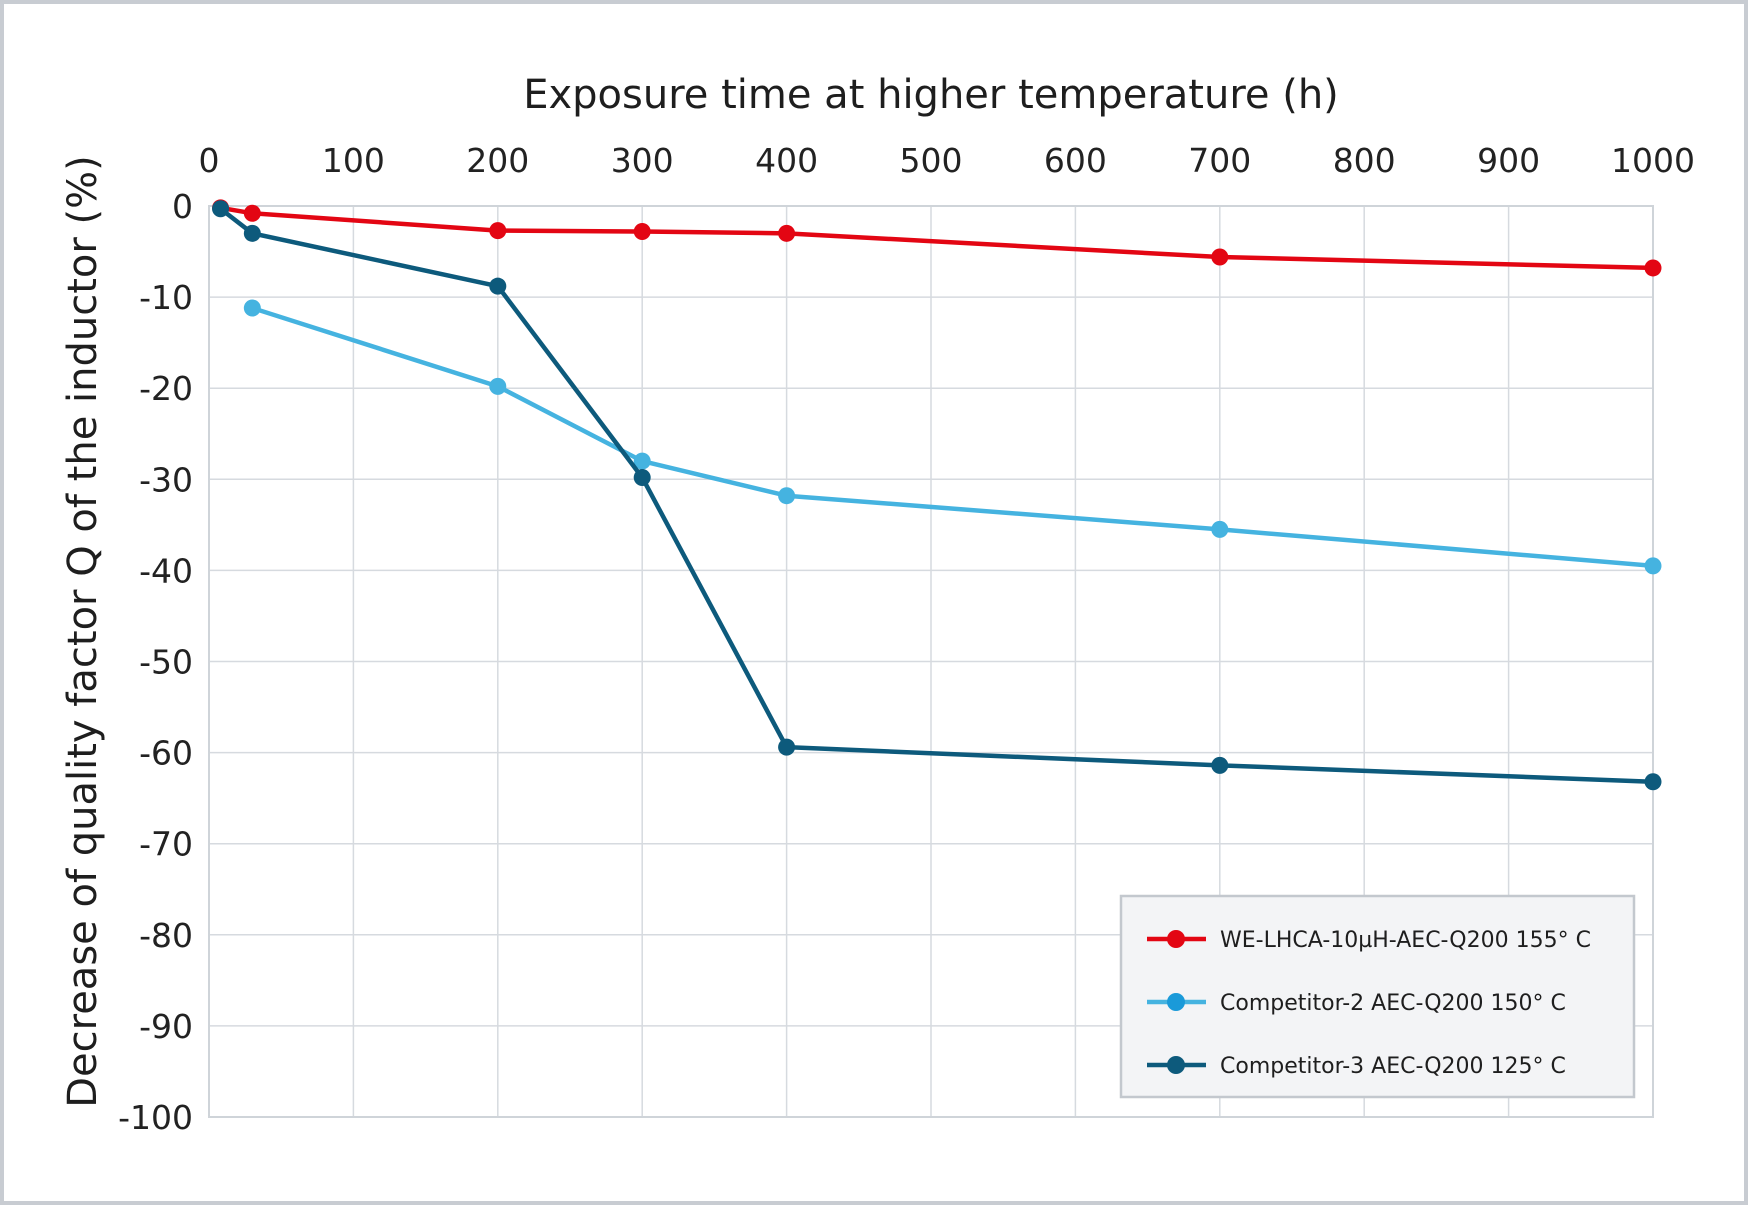 The image size is (1748, 1205). I want to click on legend-label: Competitor-2 AEC-Q200 150° C, so click(1393, 1003).